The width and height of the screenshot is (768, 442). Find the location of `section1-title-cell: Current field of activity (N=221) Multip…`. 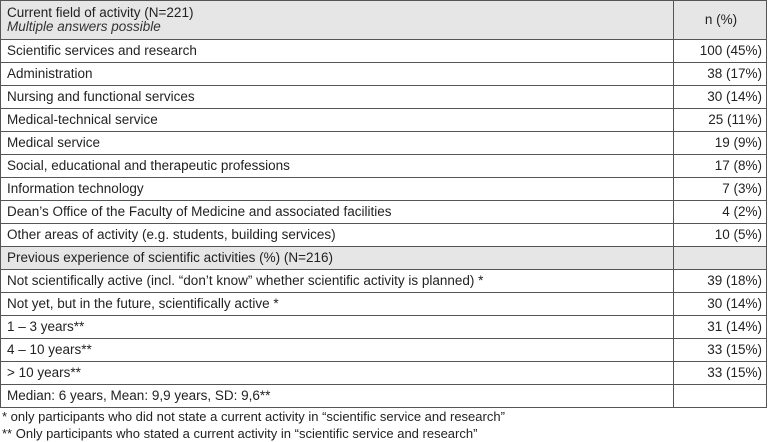

section1-title-cell: Current field of activity (N=221) Multip… is located at coordinates (337, 20).